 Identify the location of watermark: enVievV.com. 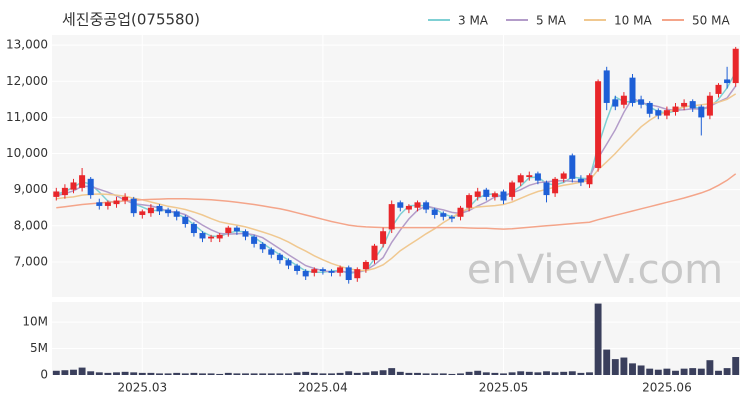
(595, 270).